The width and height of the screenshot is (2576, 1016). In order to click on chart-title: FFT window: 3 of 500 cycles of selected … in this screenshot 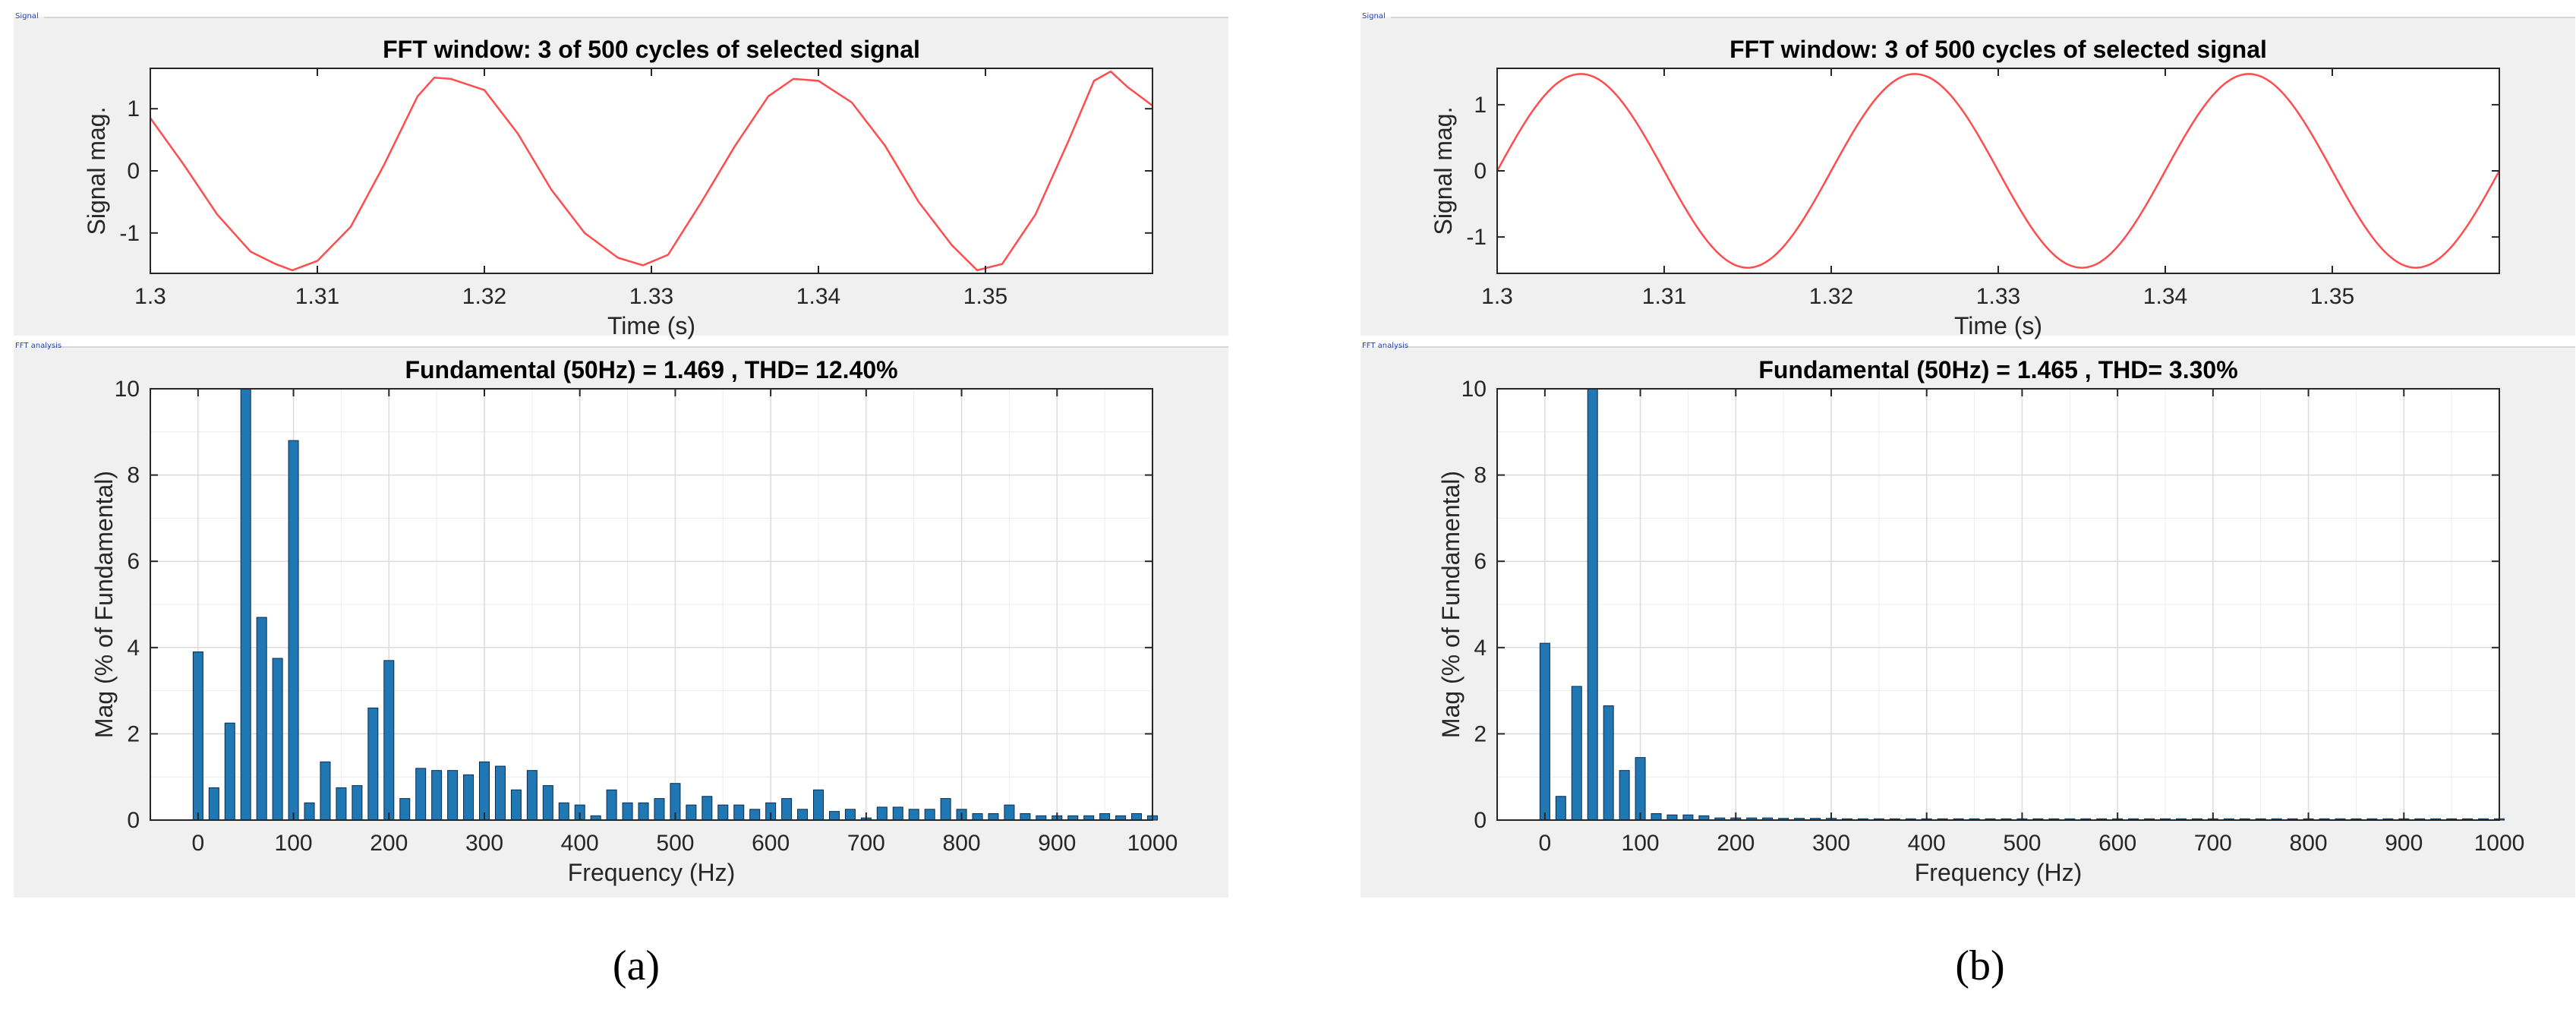, I will do `click(651, 49)`.